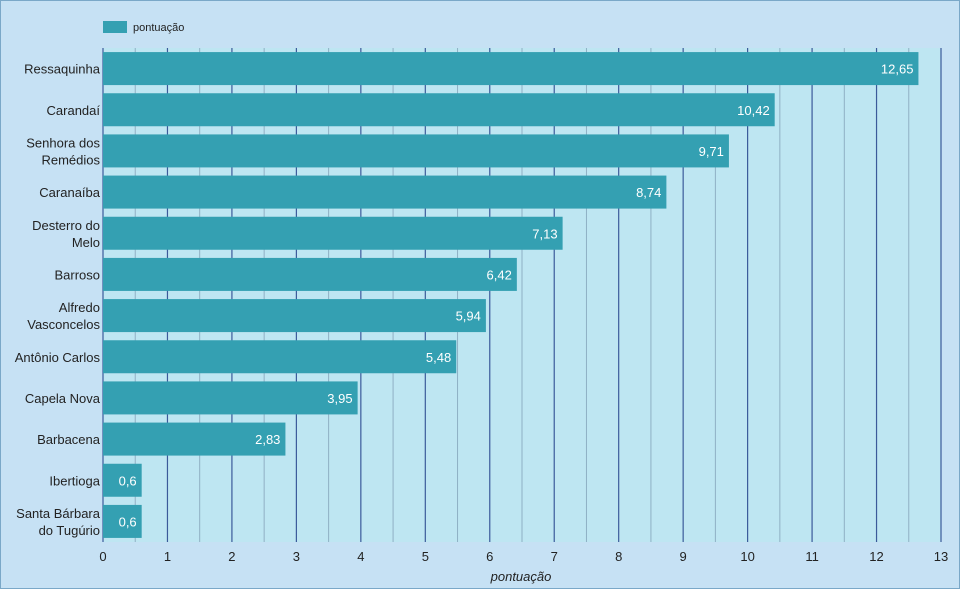  Describe the element at coordinates (876, 556) in the screenshot. I see `x-tick-label: 12` at that location.